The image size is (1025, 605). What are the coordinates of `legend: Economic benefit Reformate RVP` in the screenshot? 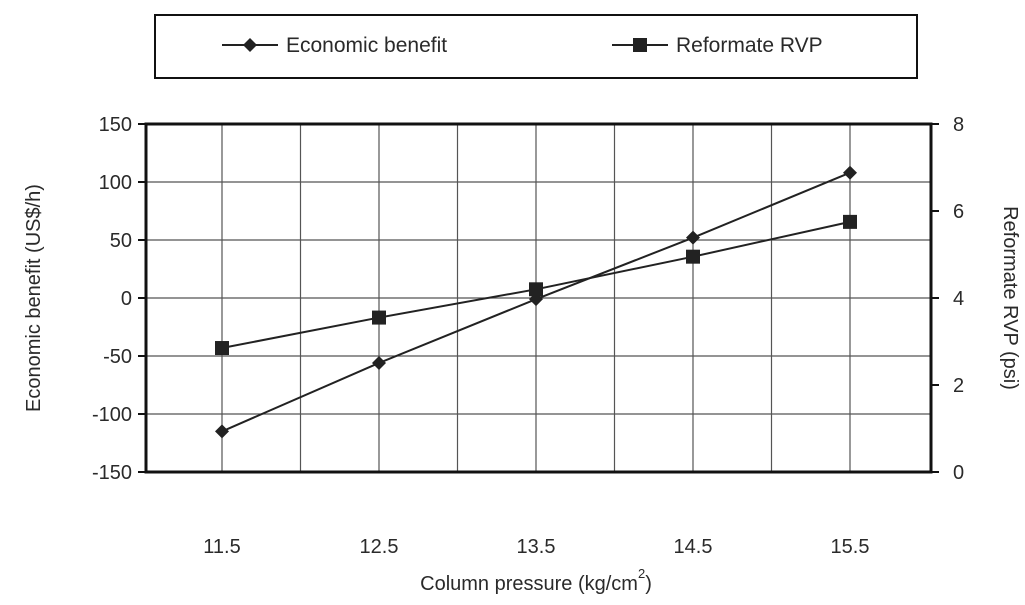 It's located at (536, 46).